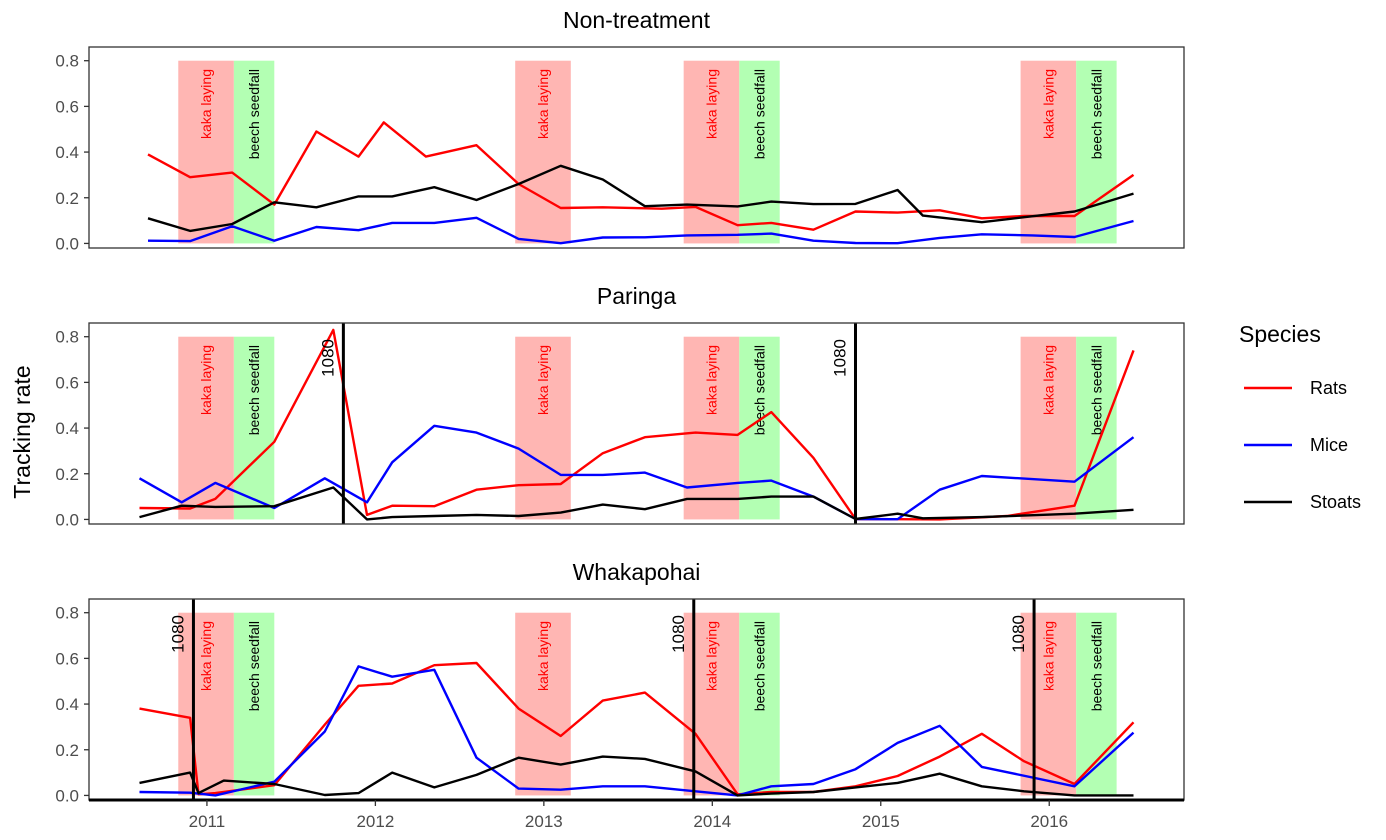 Image resolution: width=1386 pixels, height=840 pixels. What do you see at coordinates (544, 821) in the screenshot?
I see `x-tick-label: 2013` at bounding box center [544, 821].